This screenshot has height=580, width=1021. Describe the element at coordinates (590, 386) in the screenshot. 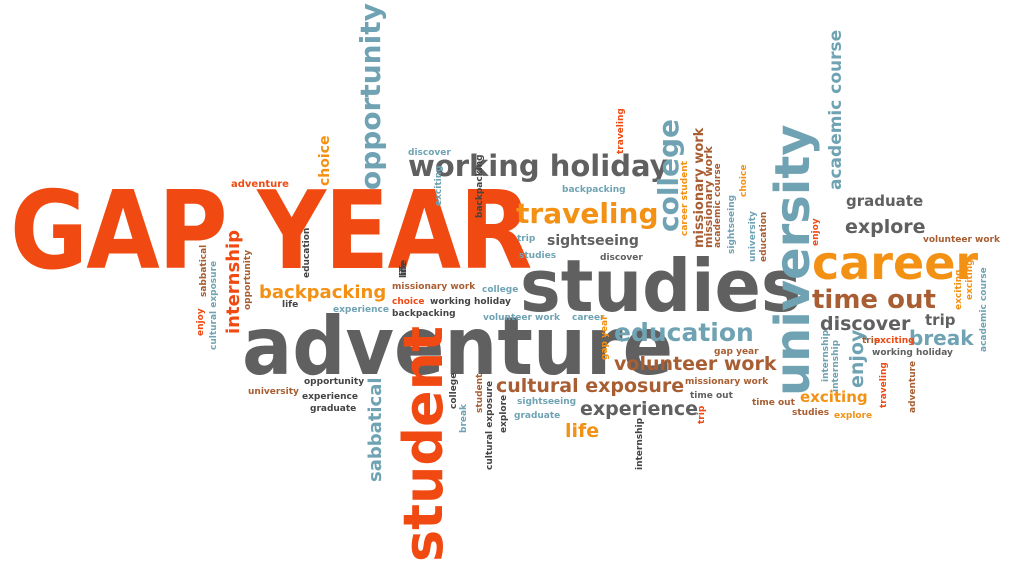

I see `word-cultural-exposure: cultural exposure` at that location.